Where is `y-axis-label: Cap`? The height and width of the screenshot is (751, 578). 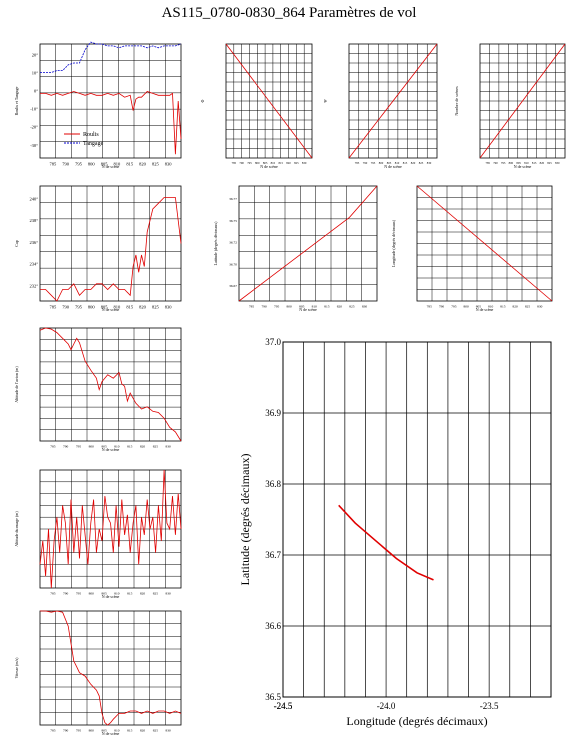
y-axis-label: Cap is located at coordinates (16, 243).